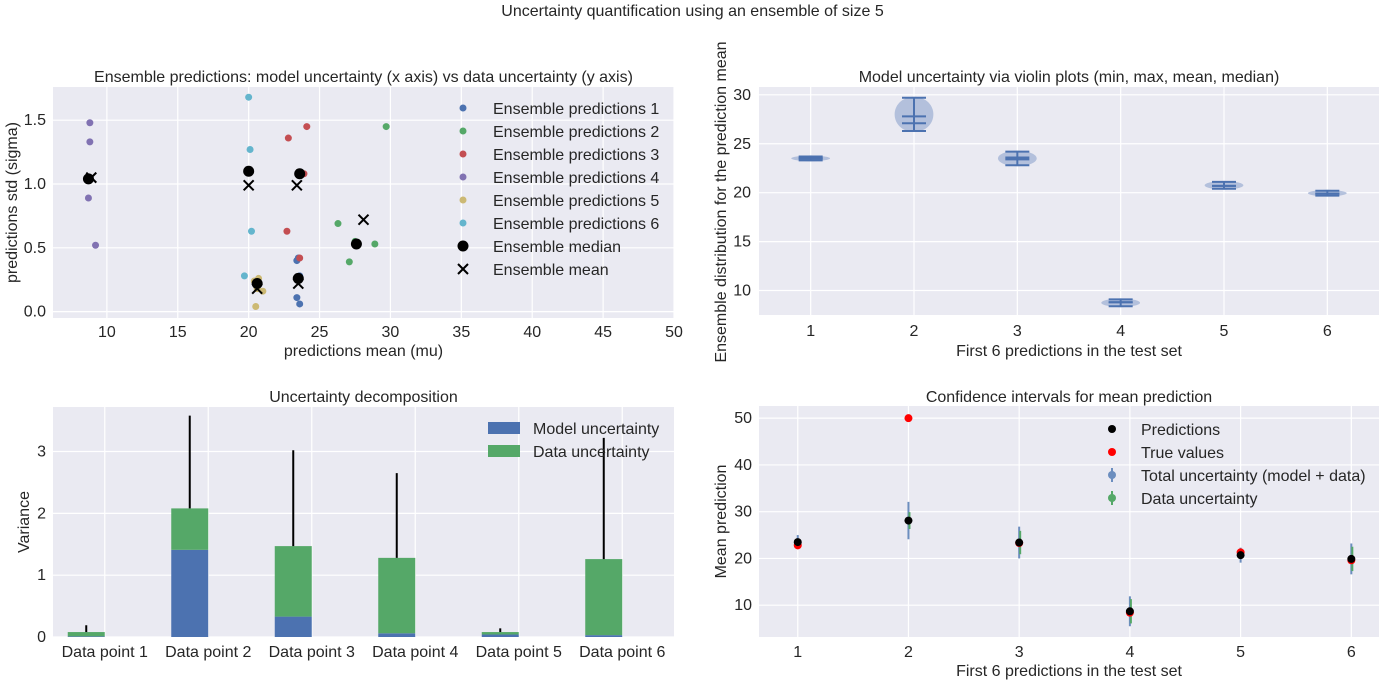 This screenshot has width=1385, height=682. What do you see at coordinates (1120, 331) in the screenshot?
I see `x-tick-label: 4` at bounding box center [1120, 331].